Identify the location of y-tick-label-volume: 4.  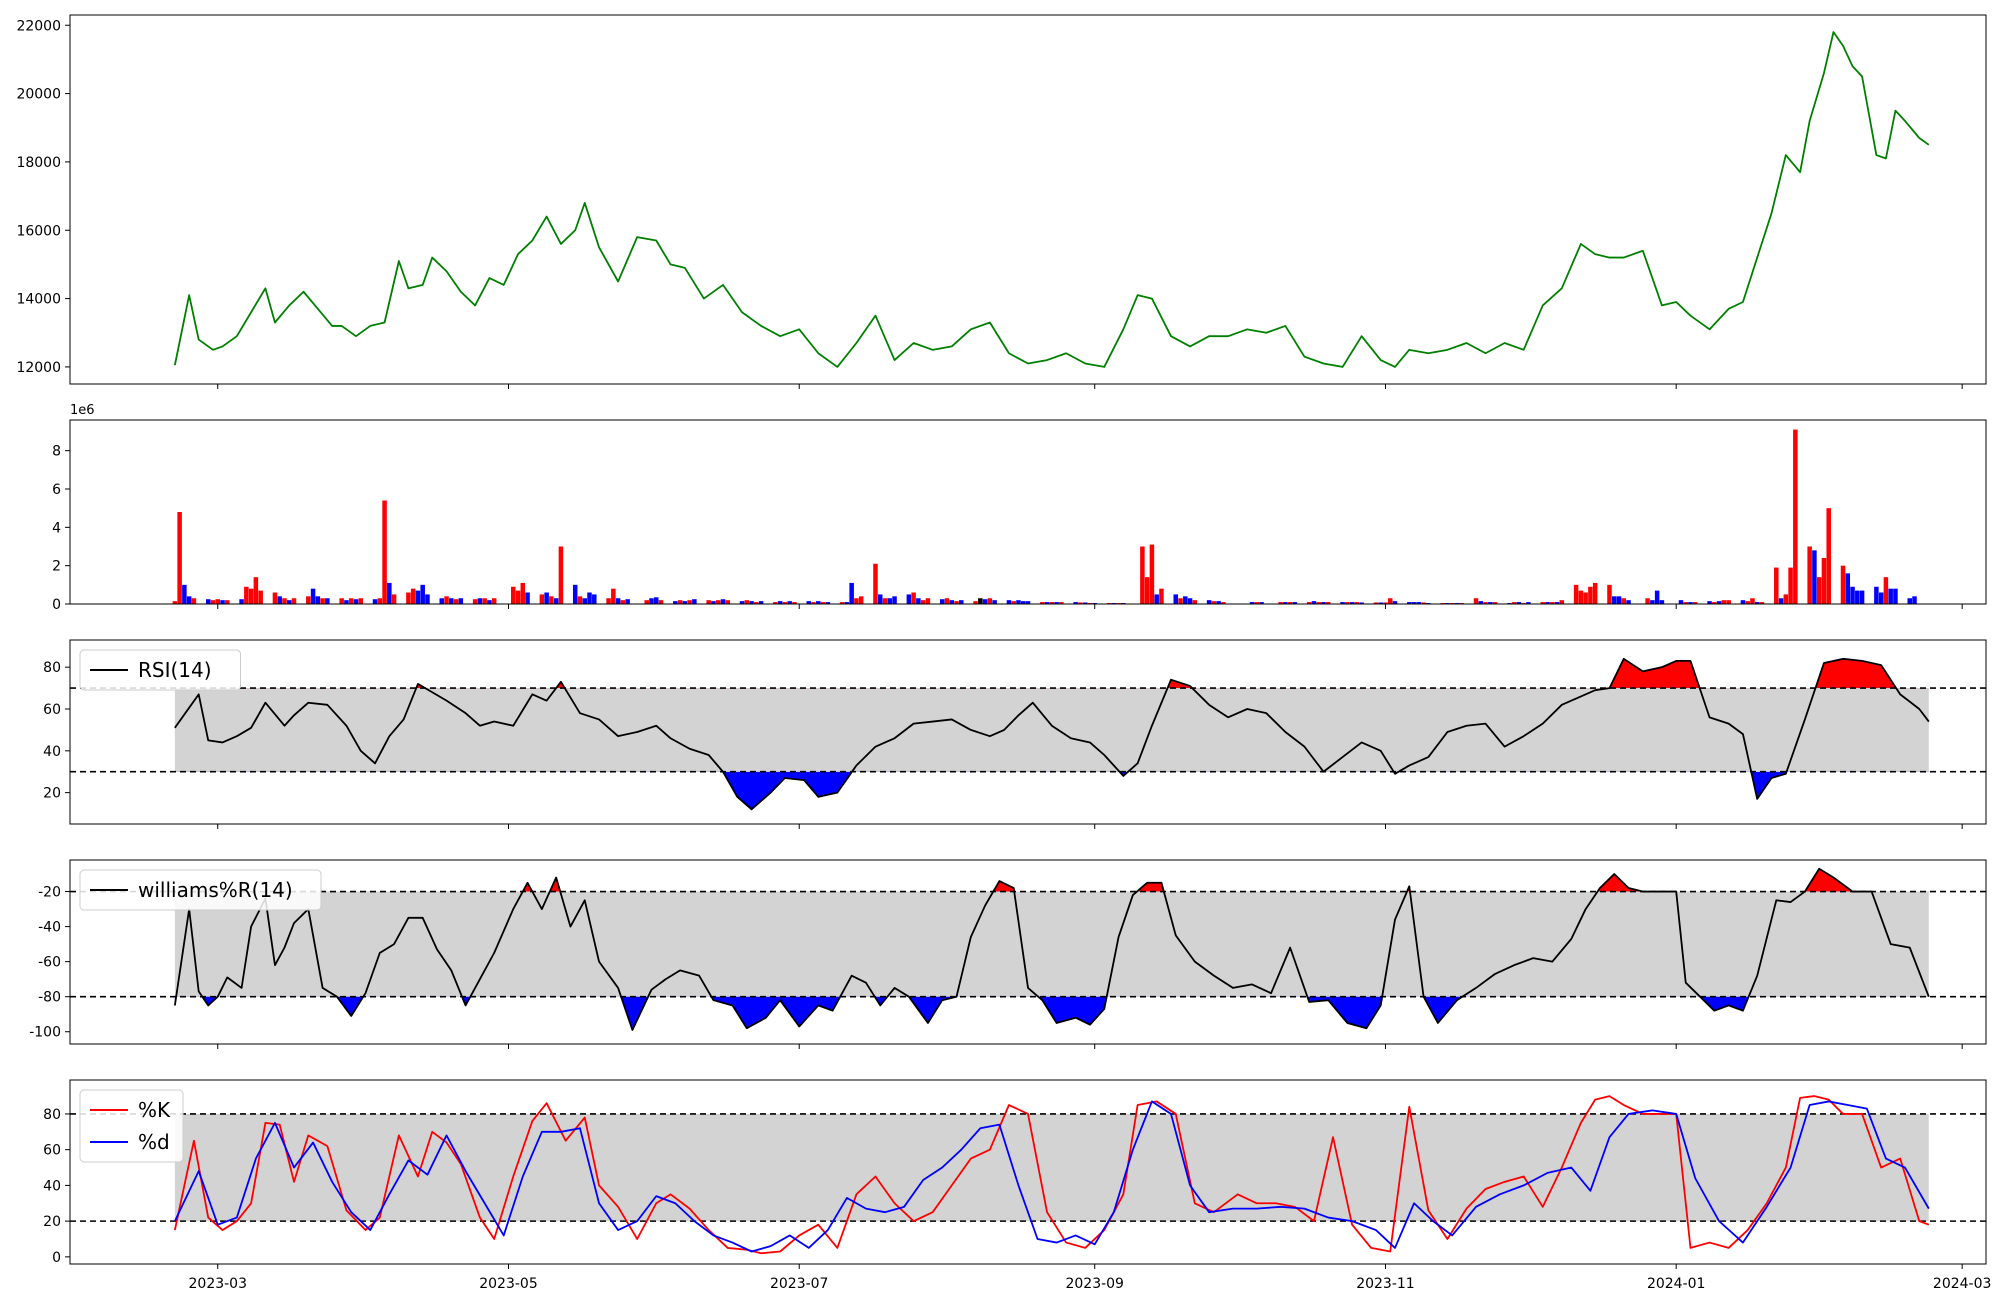
(56, 528).